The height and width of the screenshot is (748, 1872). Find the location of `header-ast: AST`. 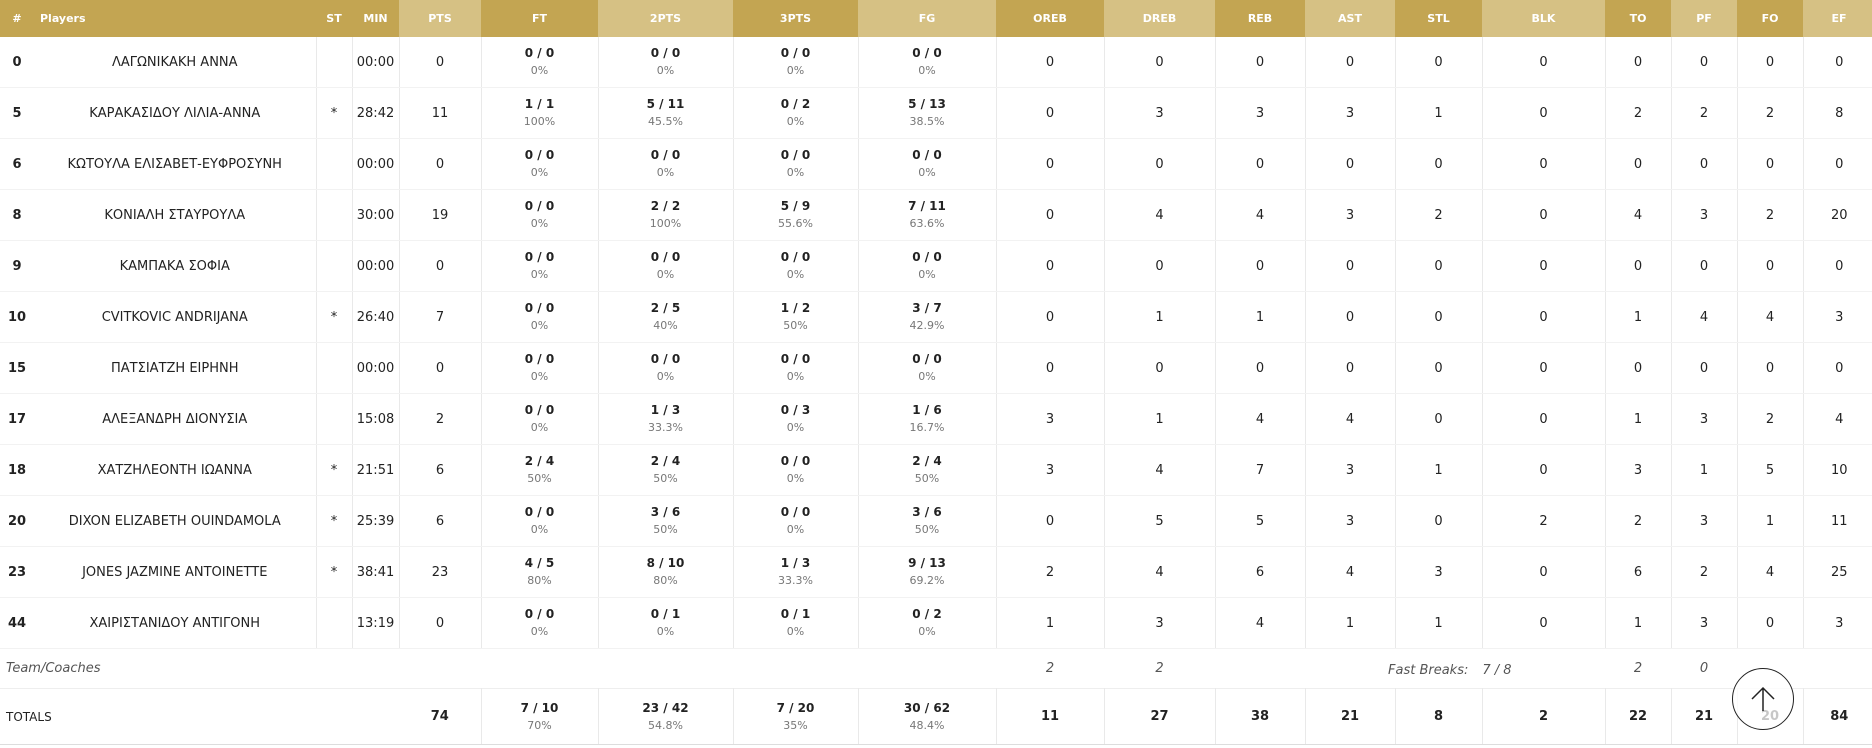

header-ast: AST is located at coordinates (1350, 18).